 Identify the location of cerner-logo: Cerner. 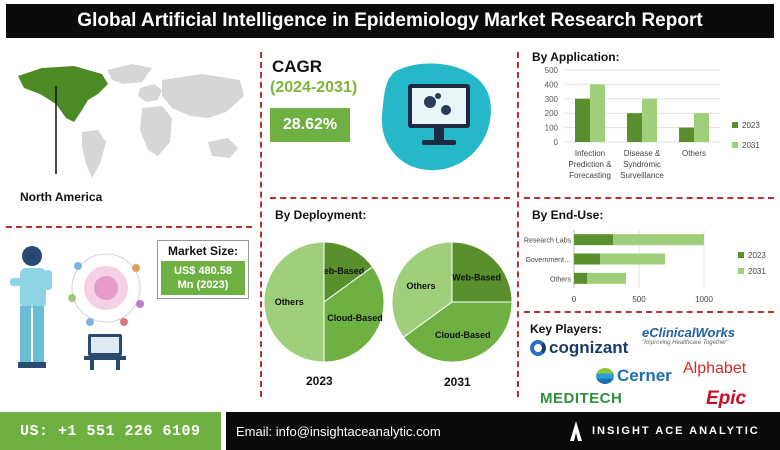
(634, 376).